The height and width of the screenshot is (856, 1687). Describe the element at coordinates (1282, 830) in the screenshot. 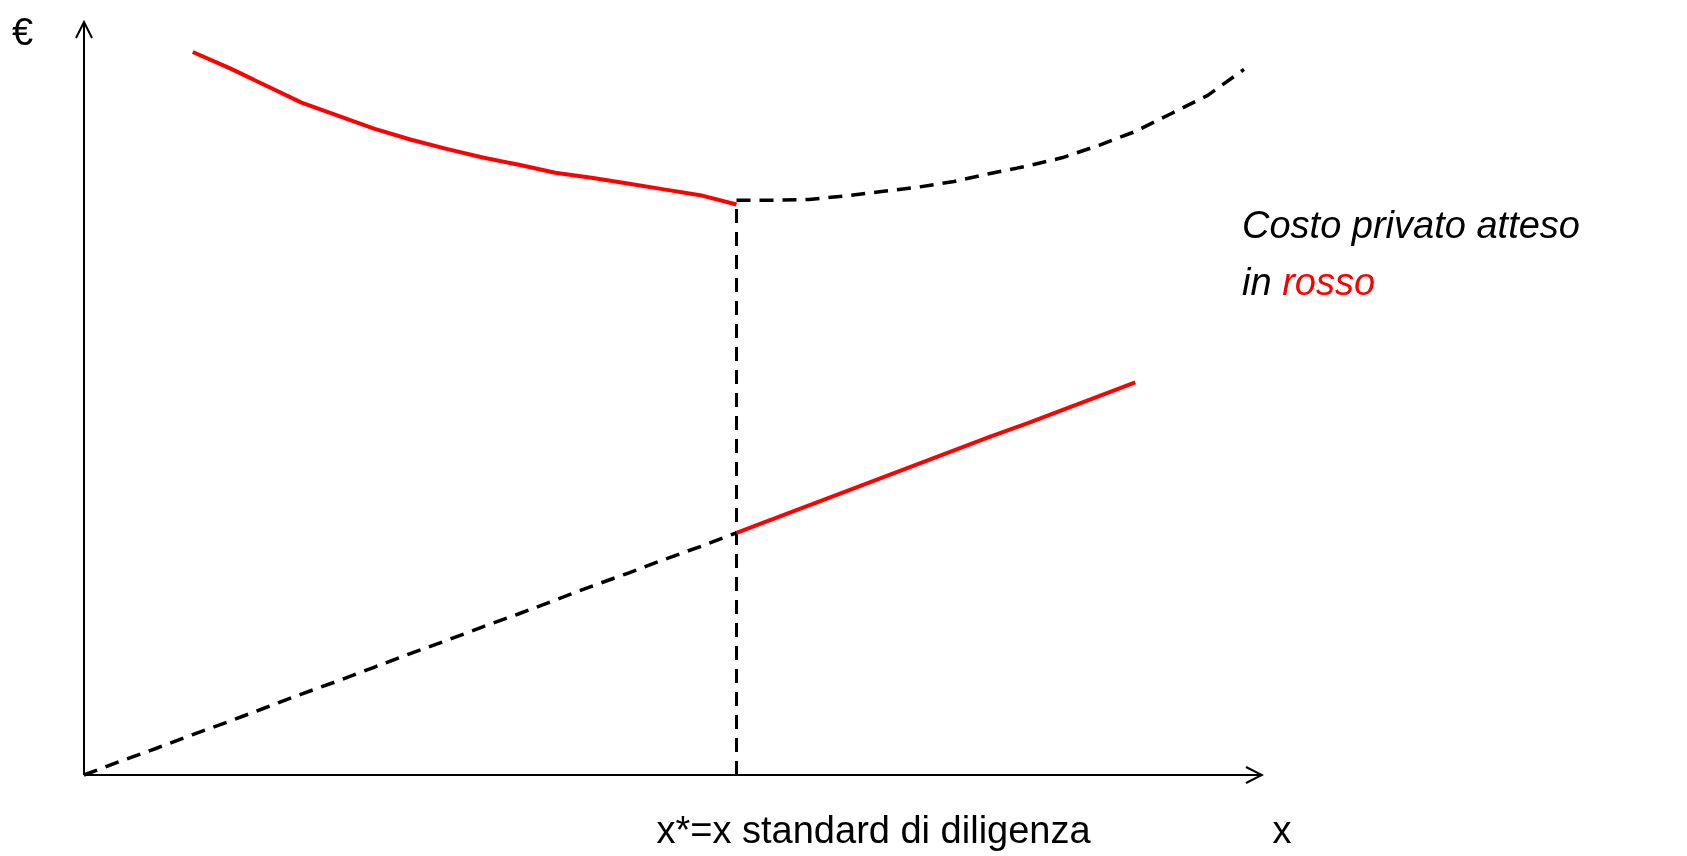

I see `x-axis-title: x` at that location.